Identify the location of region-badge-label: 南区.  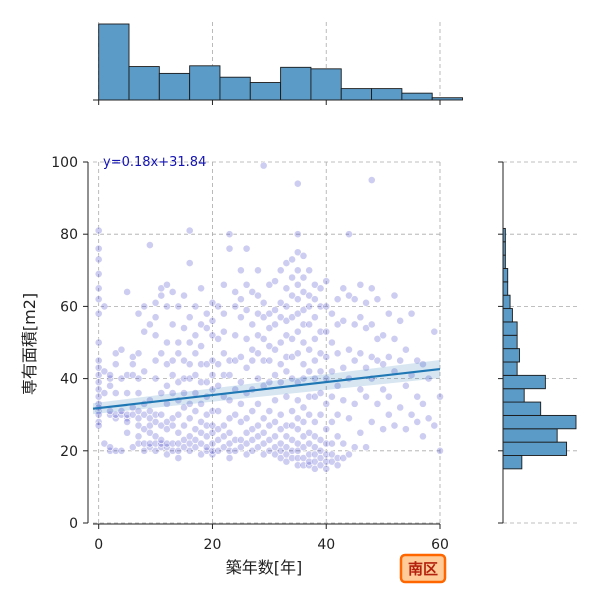
(423, 569).